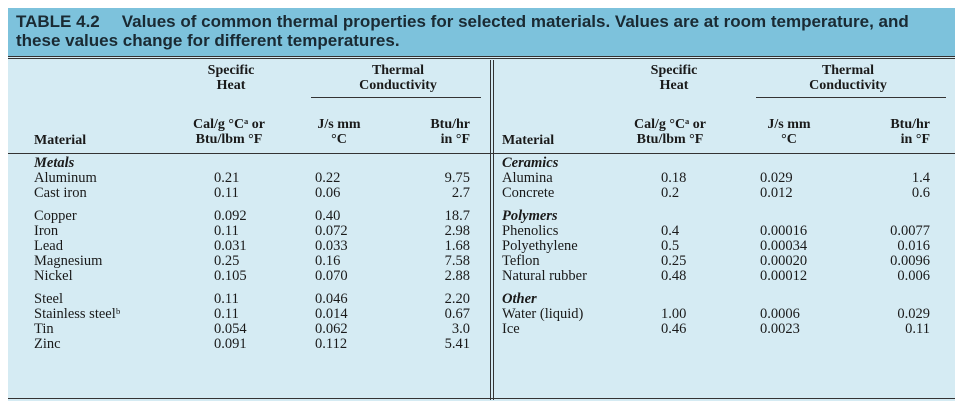  What do you see at coordinates (776, 193) in the screenshot?
I see `js-conductivity-cell: 0.012` at bounding box center [776, 193].